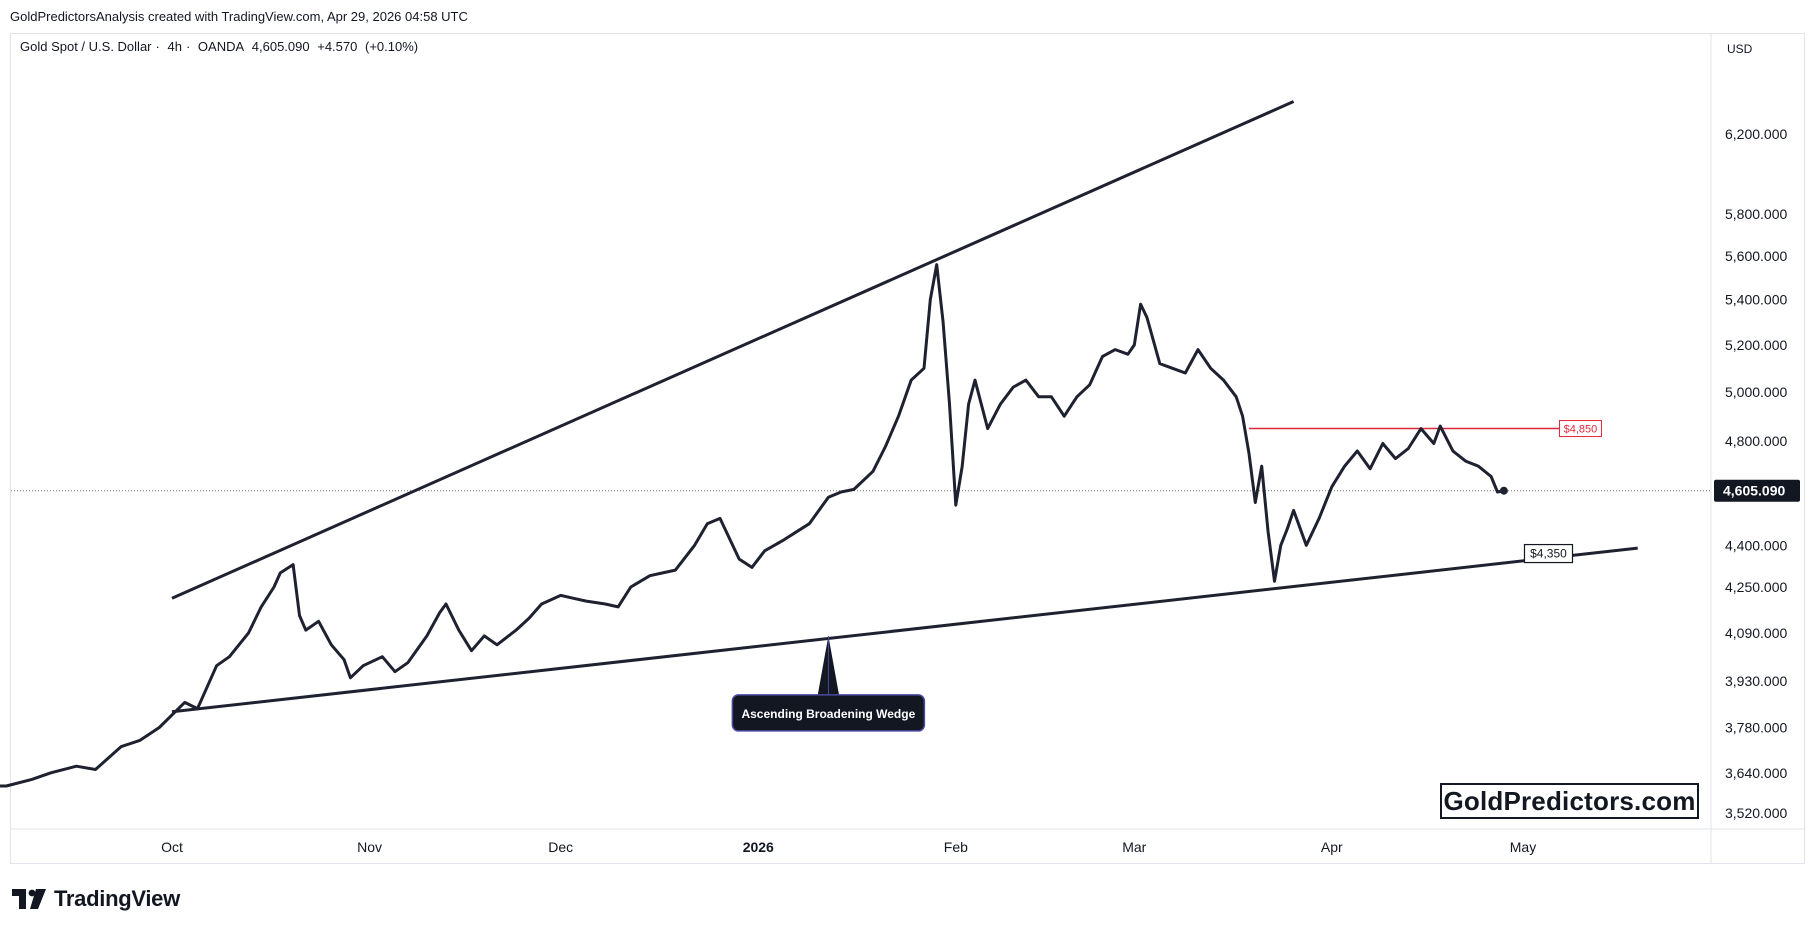 This screenshot has width=1814, height=932. Describe the element at coordinates (174, 46) in the screenshot. I see `symbol-interval: 4h` at that location.